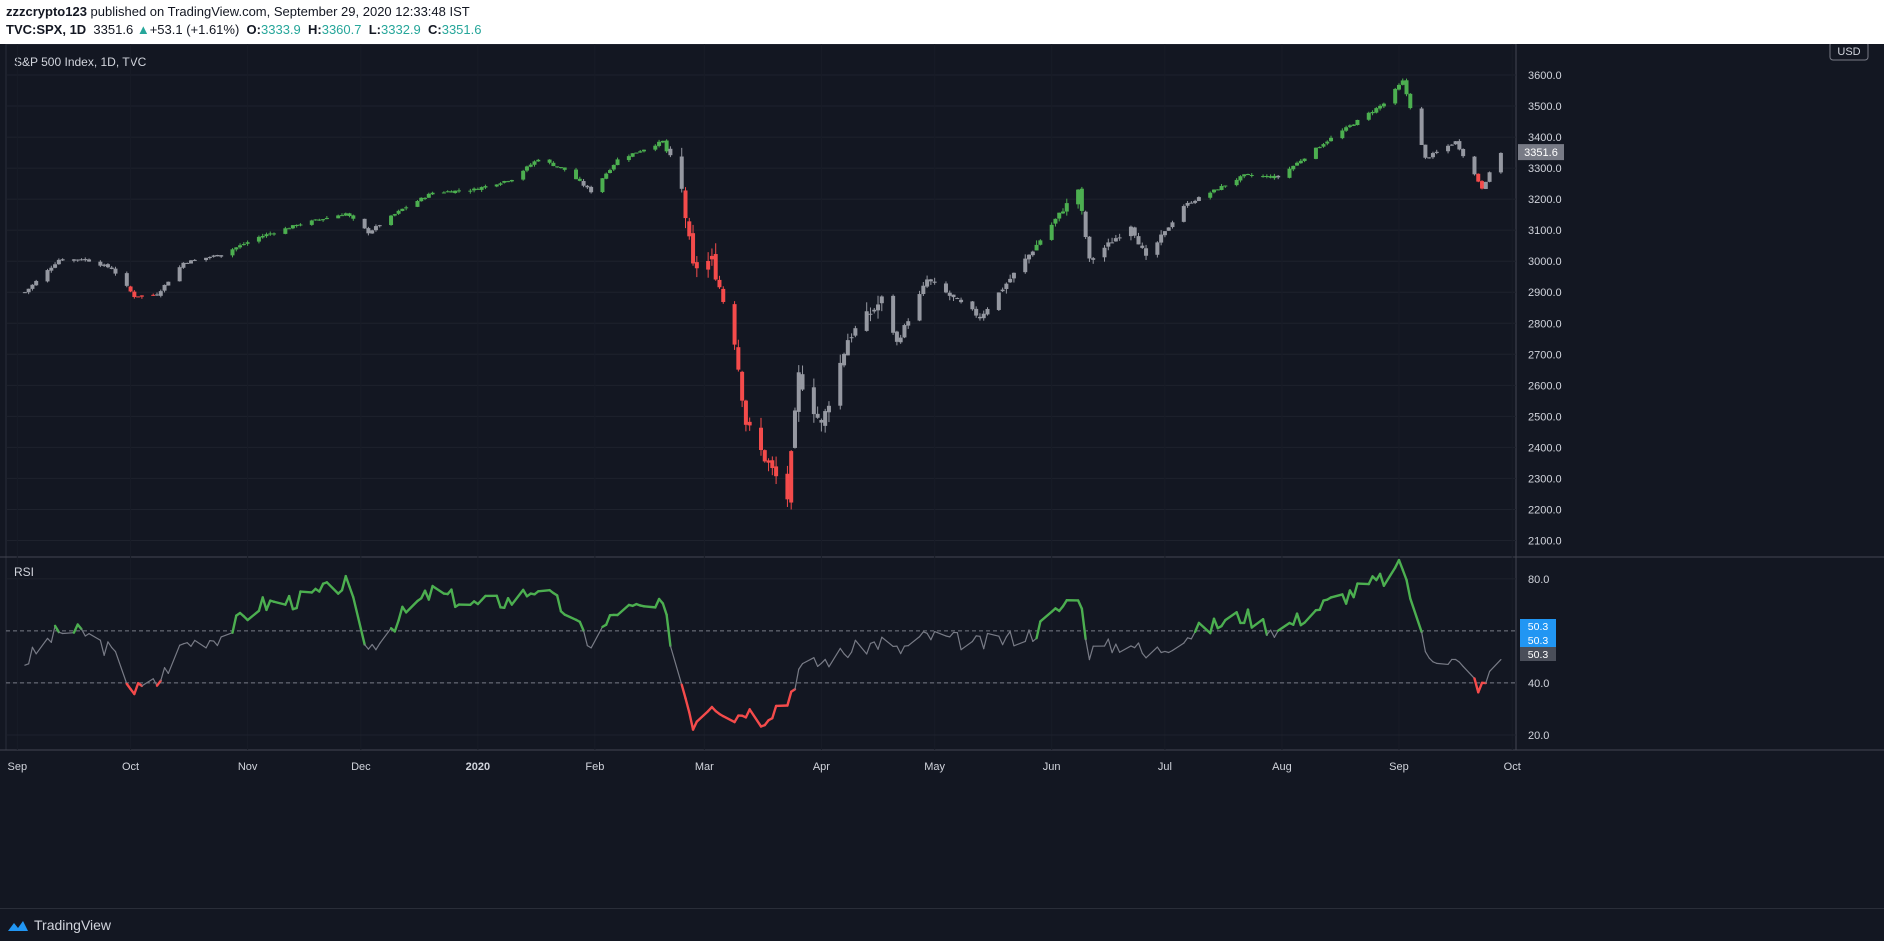  Describe the element at coordinates (46, 11) in the screenshot. I see `author-name: zzzcrypto123` at that location.